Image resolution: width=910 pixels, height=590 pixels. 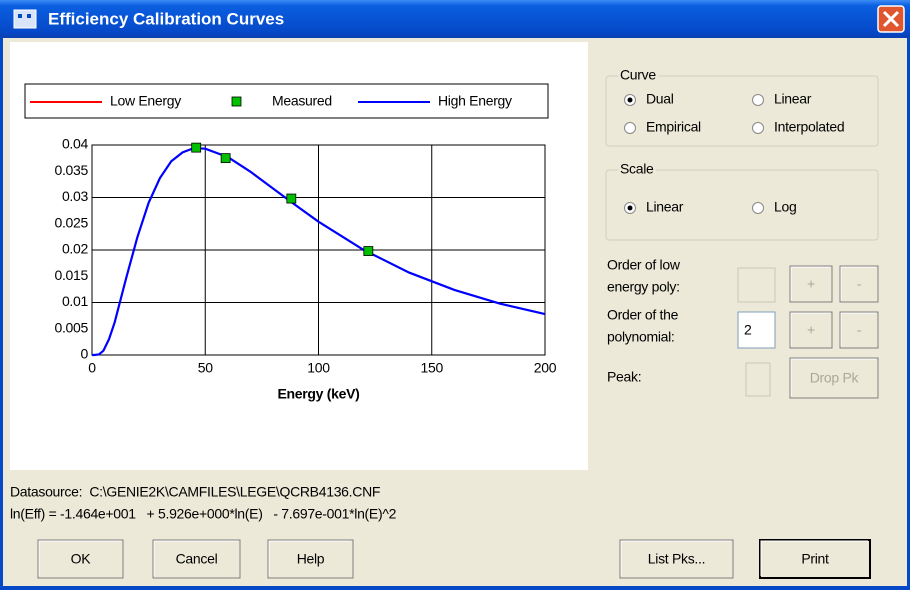 I want to click on window-icon, so click(x=25, y=19).